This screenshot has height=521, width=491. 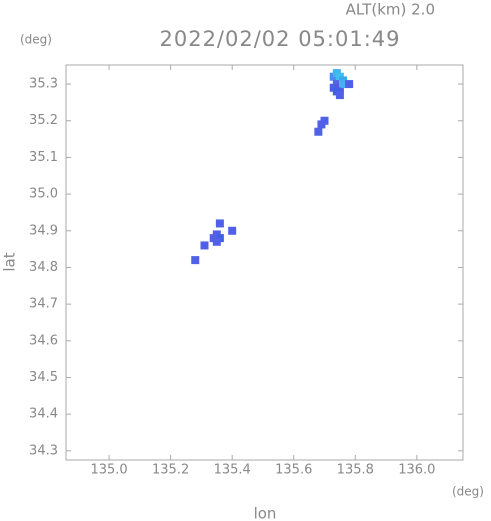 What do you see at coordinates (279, 39) in the screenshot?
I see `chart-title: 2022/02/02 05:01:49` at bounding box center [279, 39].